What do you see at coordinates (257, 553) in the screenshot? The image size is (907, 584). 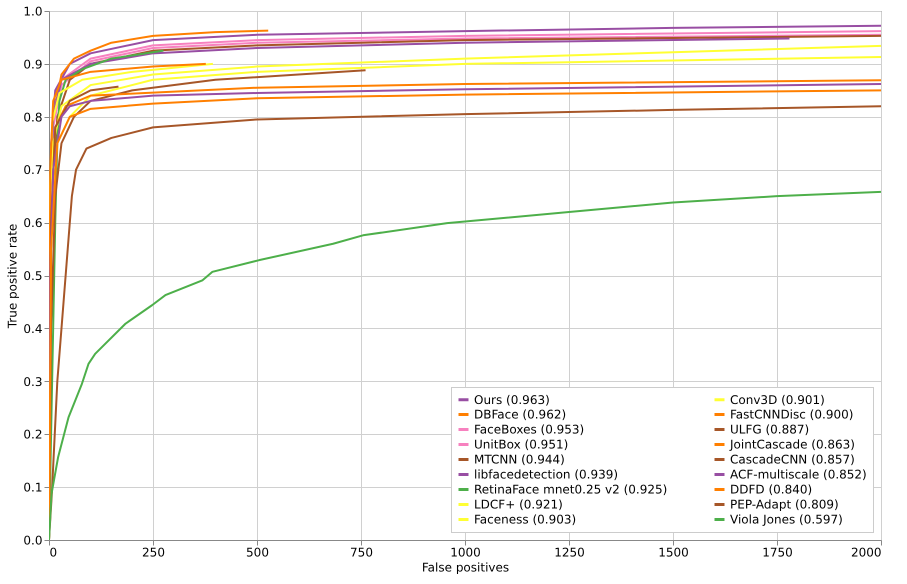 I see `x-tick-label: 500` at bounding box center [257, 553].